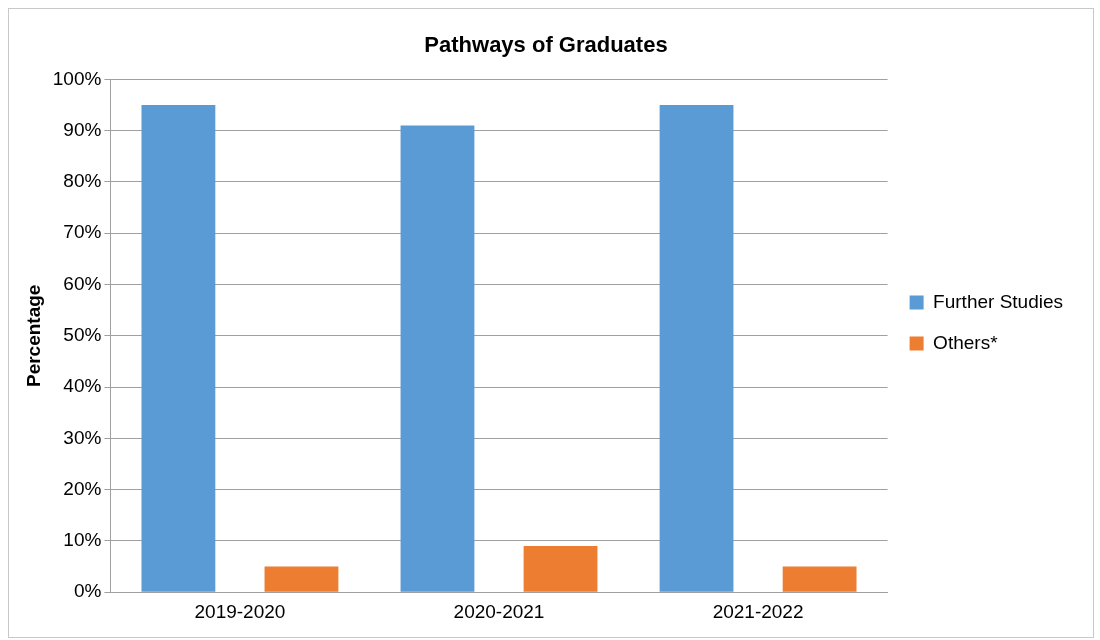 The width and height of the screenshot is (1100, 640). I want to click on y-tick-label: 90%, so click(82, 129).